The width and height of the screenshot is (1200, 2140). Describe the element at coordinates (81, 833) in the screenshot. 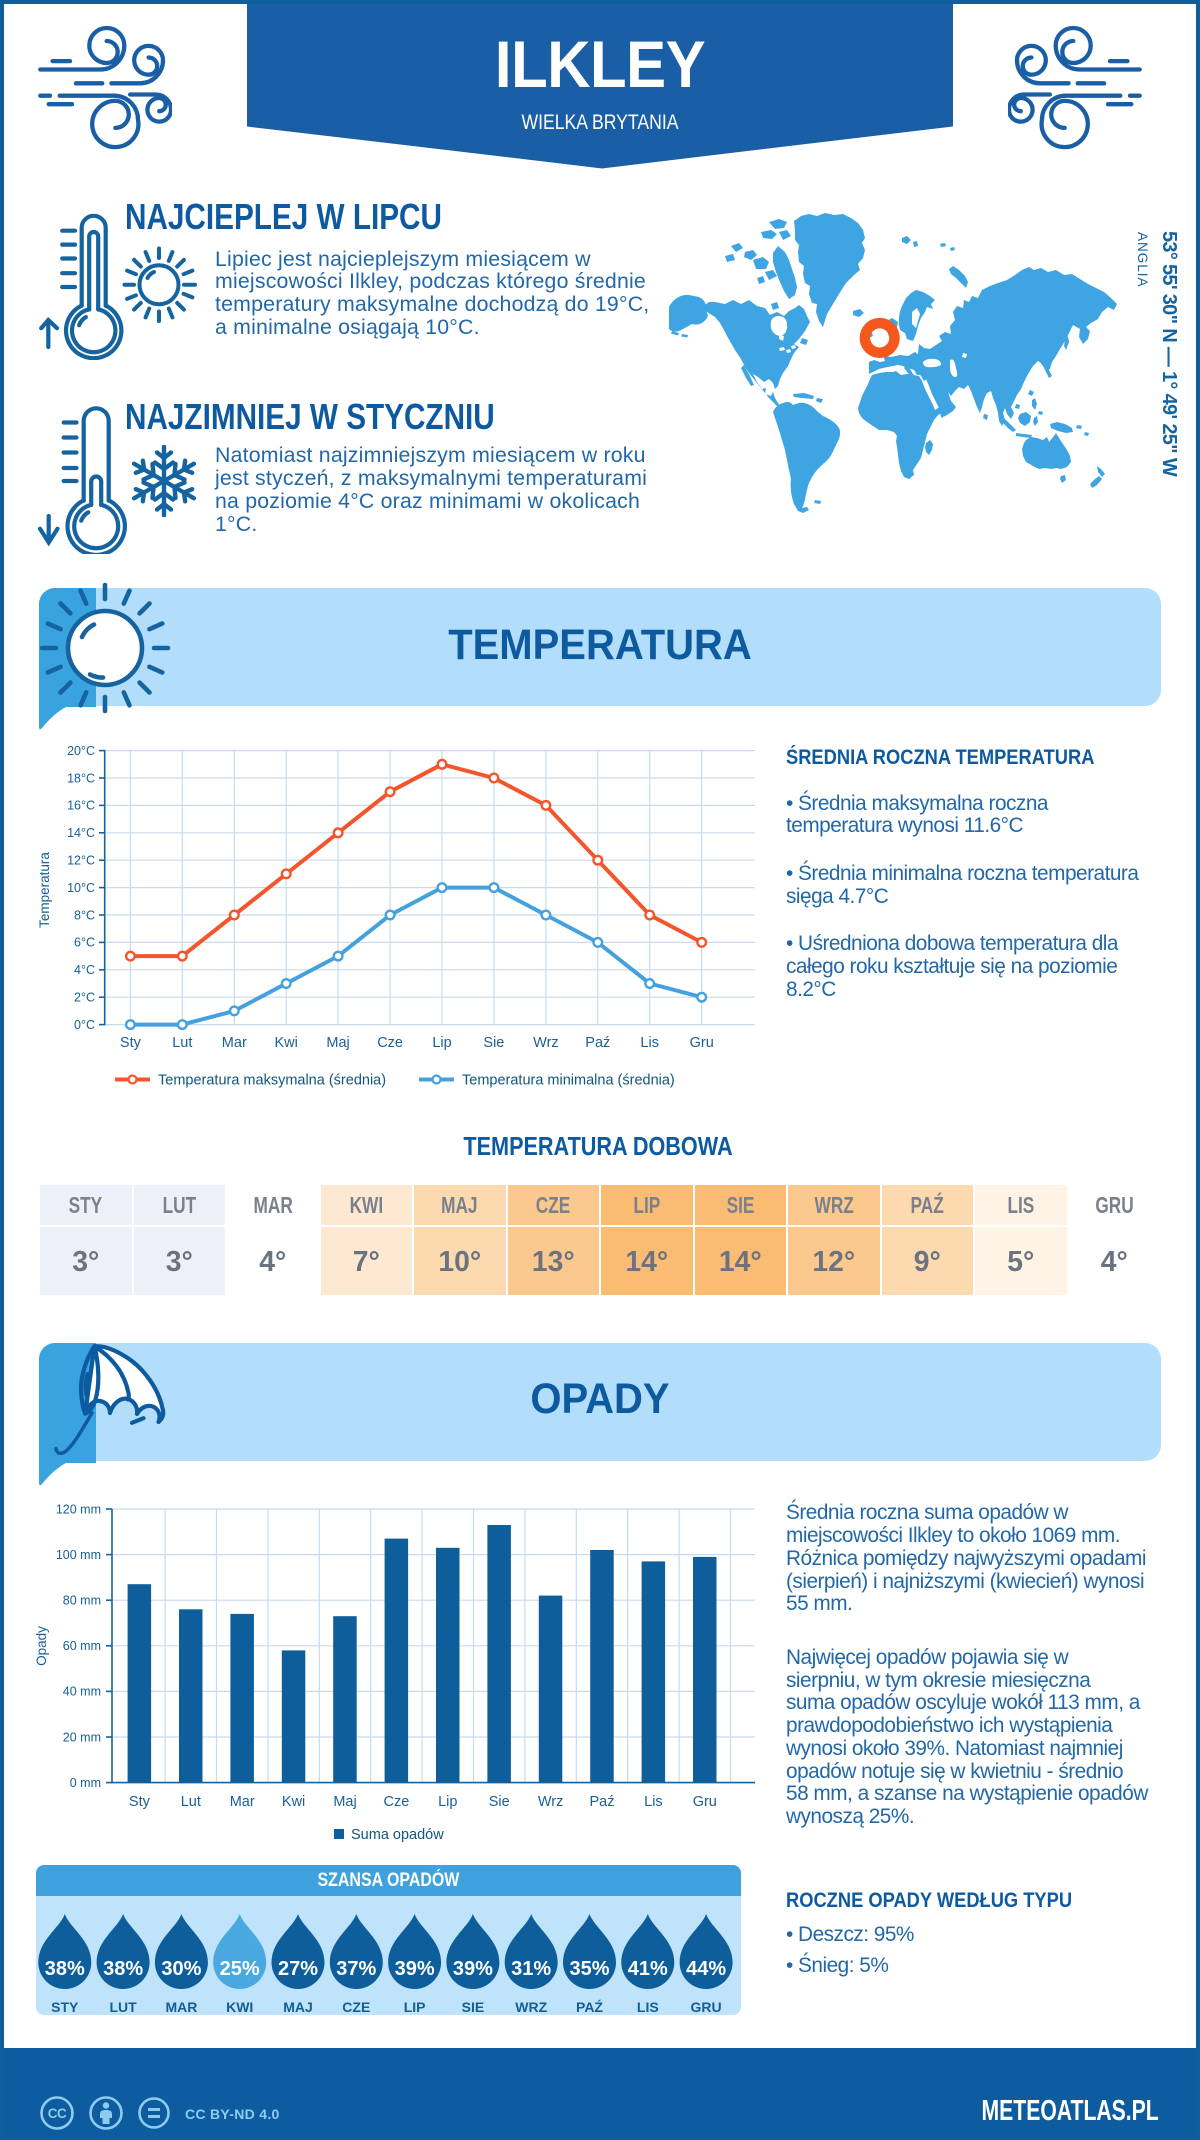

I see `svg-text: 14°C` at that location.